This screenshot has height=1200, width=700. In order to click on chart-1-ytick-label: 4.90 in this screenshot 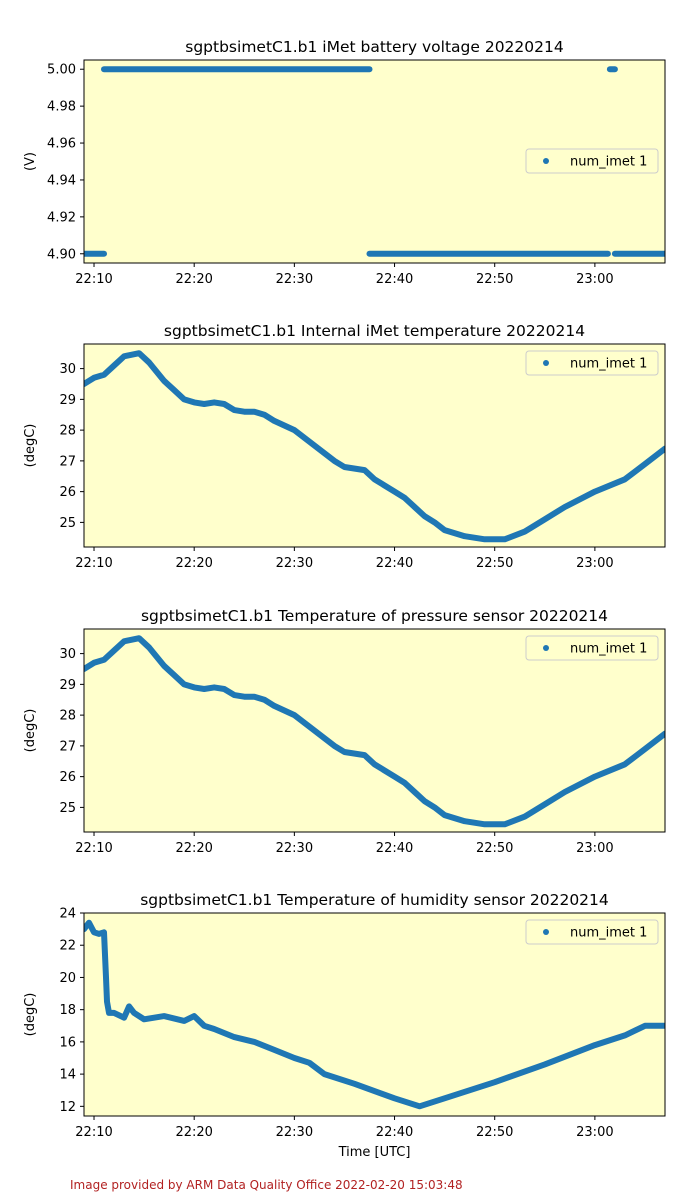, I will do `click(61, 254)`.